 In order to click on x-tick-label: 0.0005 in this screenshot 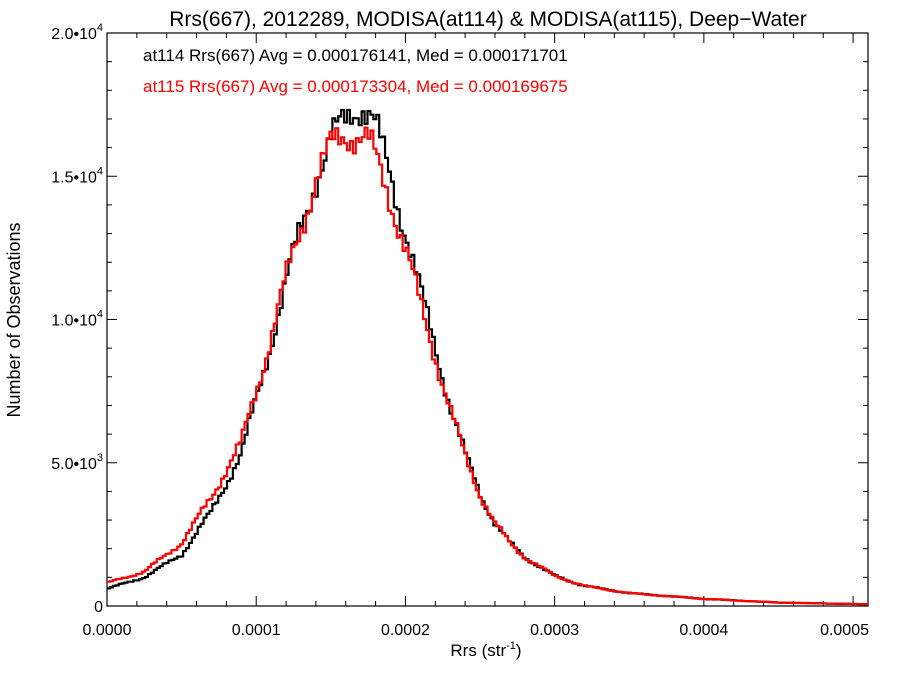, I will do `click(844, 630)`.